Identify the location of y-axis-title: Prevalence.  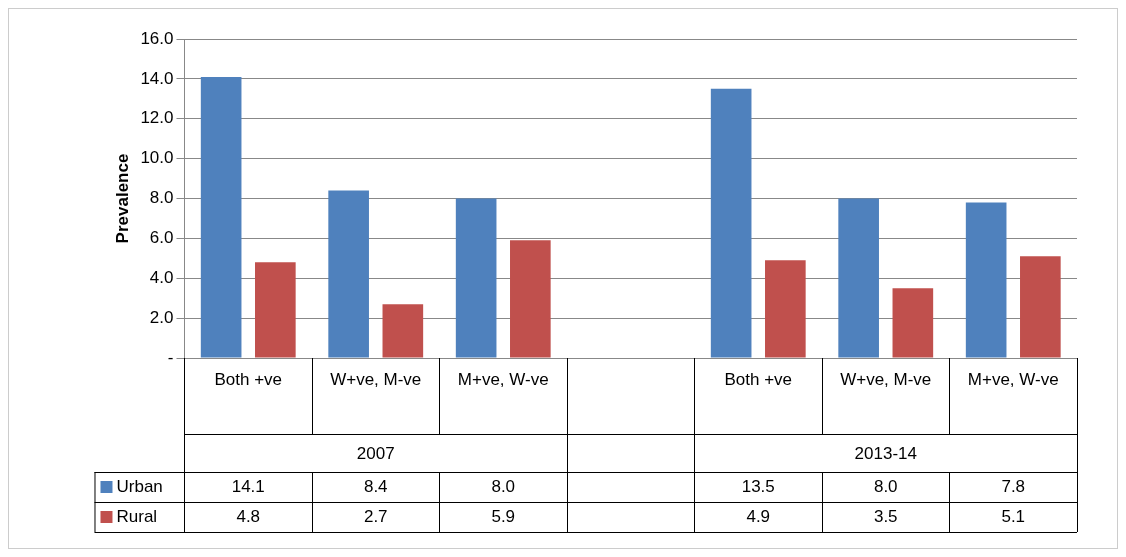
(122, 198).